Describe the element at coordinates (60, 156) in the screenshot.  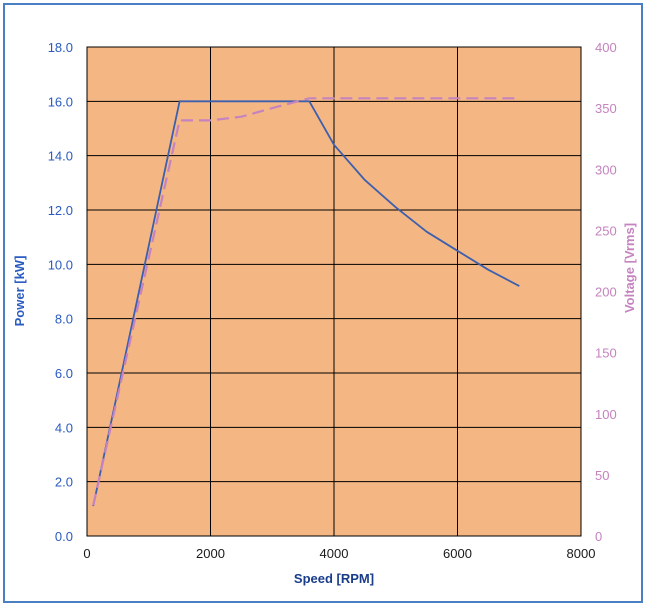
I see `y-tick-label: 14.0` at that location.